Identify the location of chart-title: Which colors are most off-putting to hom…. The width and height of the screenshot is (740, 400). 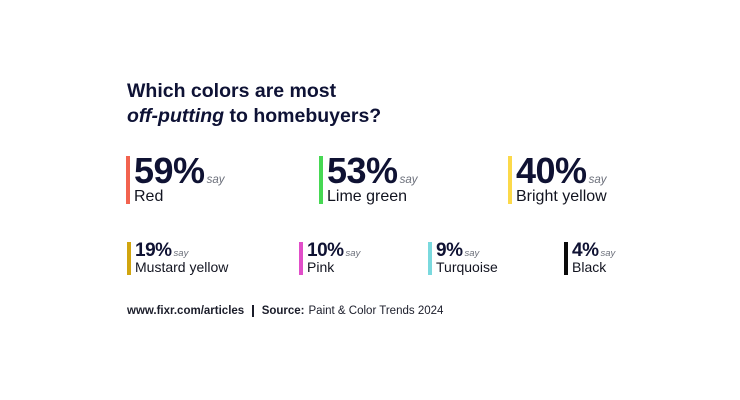
(254, 104).